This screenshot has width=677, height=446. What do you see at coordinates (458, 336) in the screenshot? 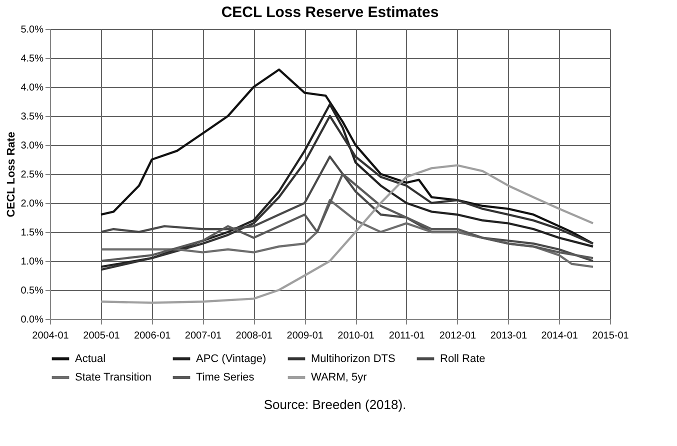
I see `x-tick-label: 2012-01` at bounding box center [458, 336].